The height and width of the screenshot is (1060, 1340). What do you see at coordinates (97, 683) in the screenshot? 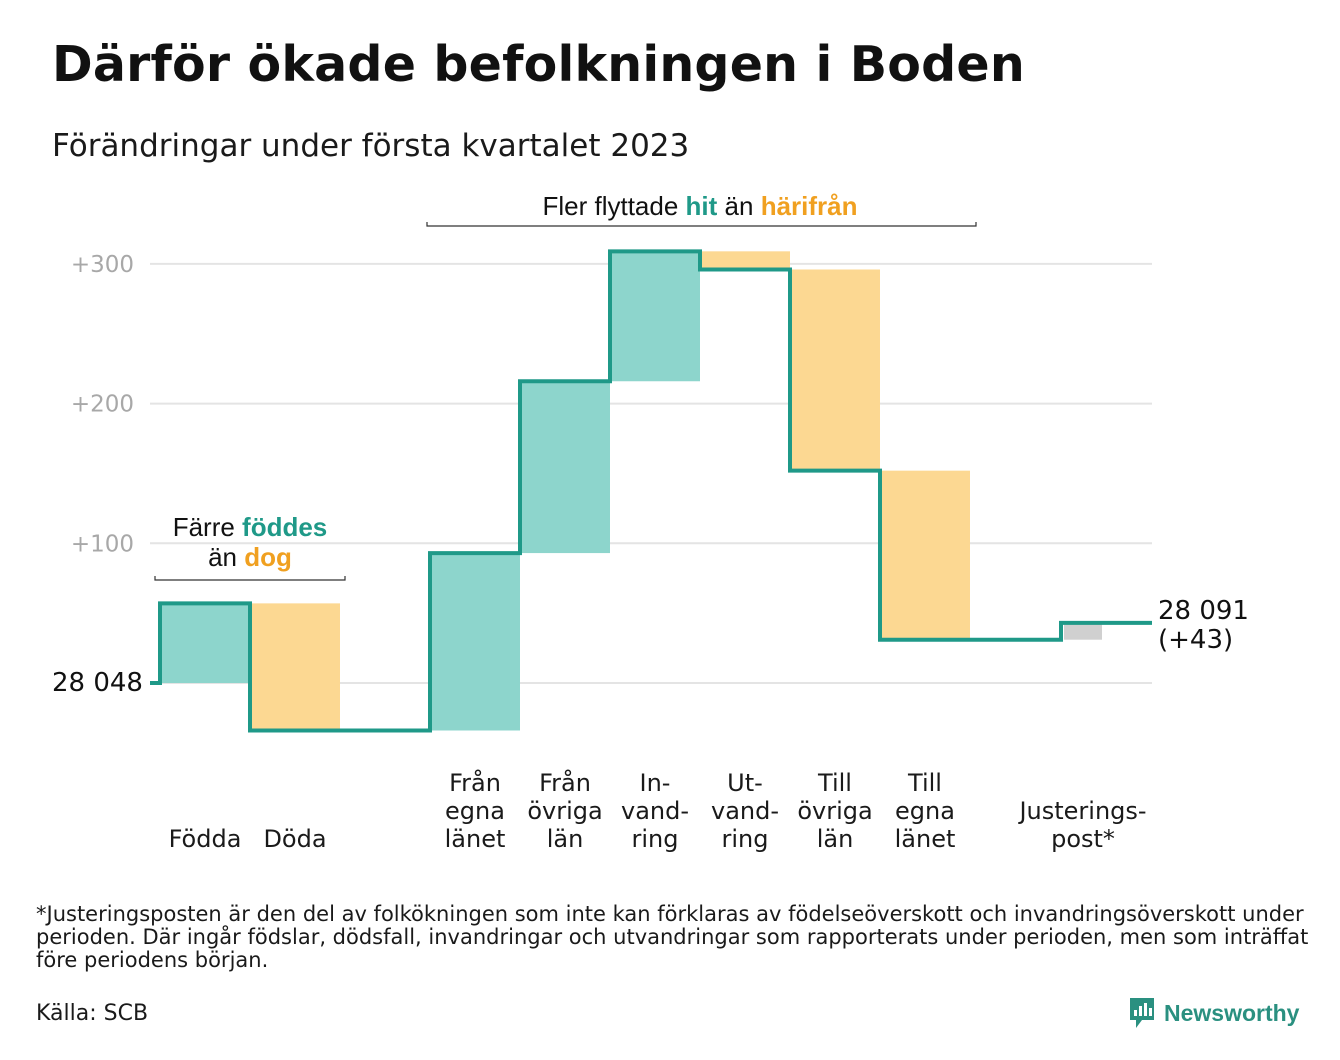
I see `start-value-label: 28 048` at bounding box center [97, 683].